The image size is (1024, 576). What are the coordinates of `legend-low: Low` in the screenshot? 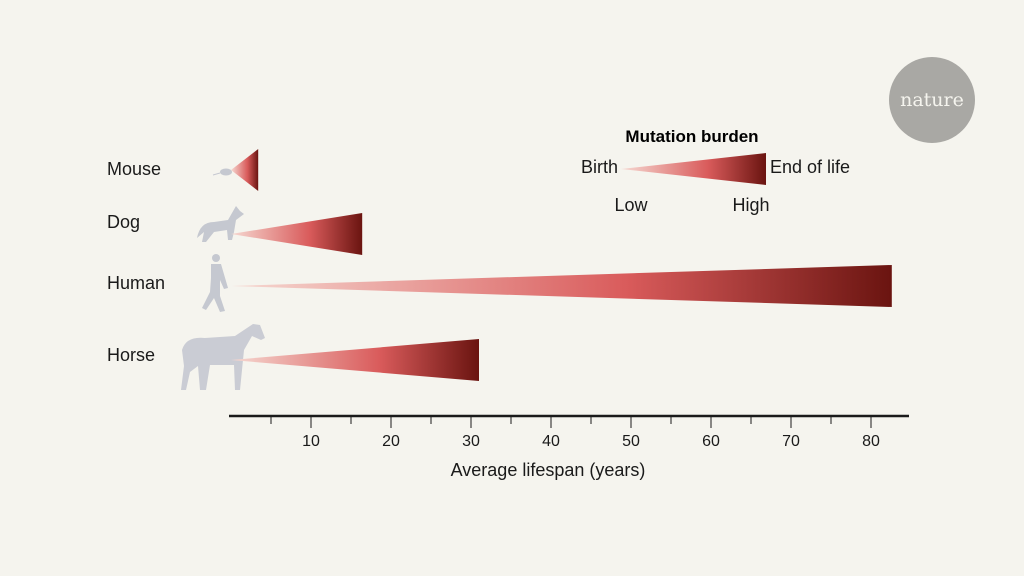 It's located at (631, 205).